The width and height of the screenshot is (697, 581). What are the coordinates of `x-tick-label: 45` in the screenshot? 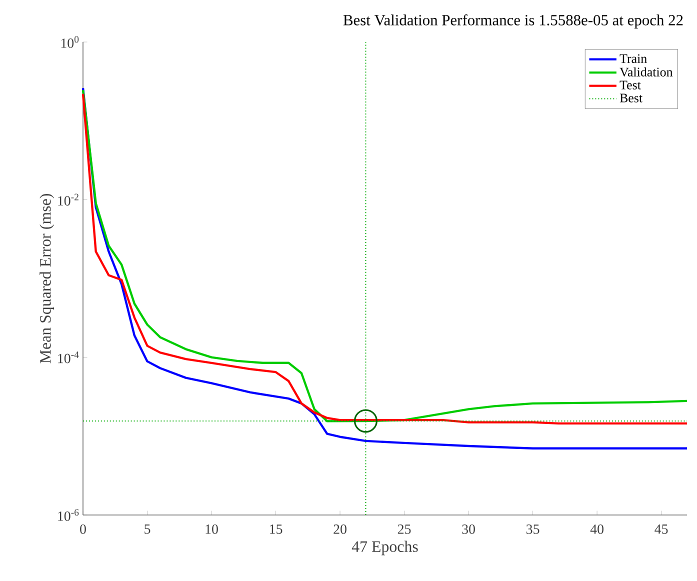 It's located at (661, 529).